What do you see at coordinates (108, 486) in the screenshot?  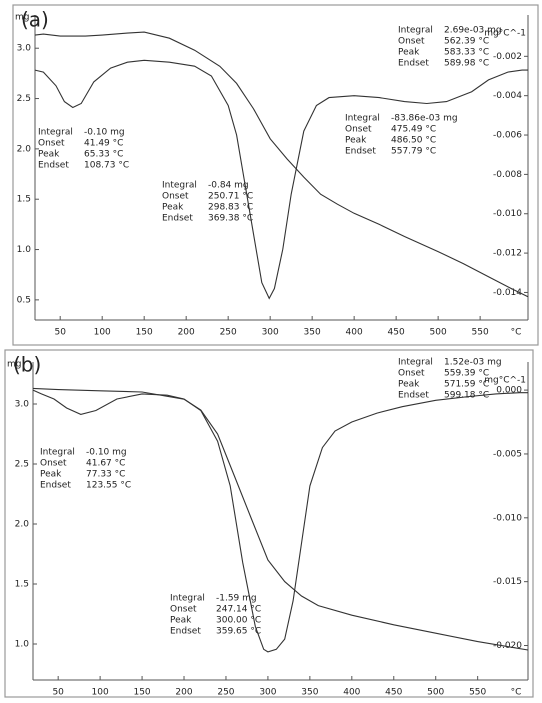 I see `annotation-value: 123.55 °C` at bounding box center [108, 486].